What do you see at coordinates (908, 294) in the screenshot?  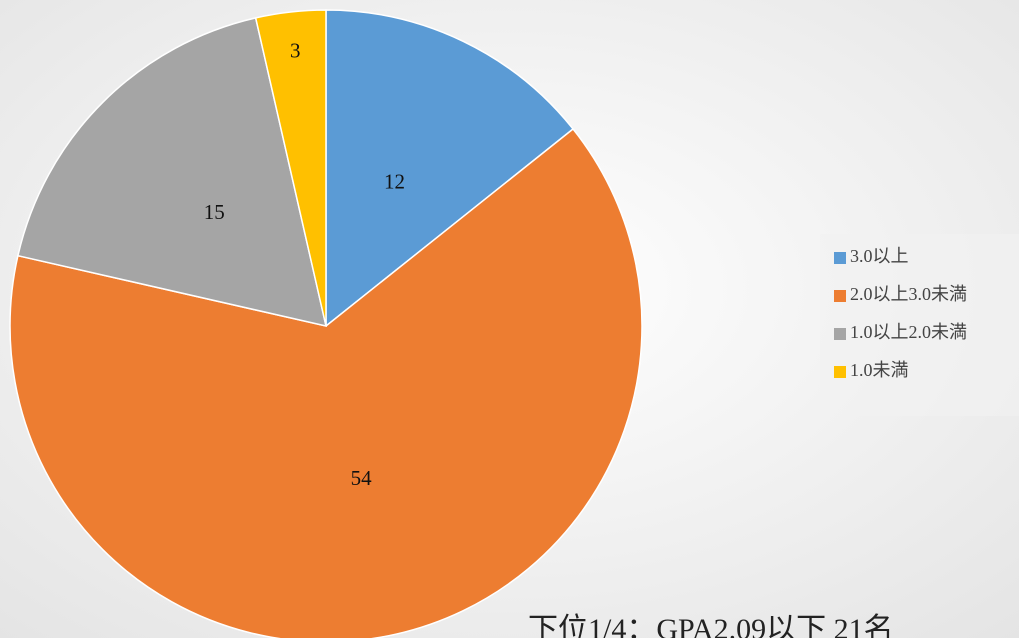 I see `legend-label: 2.0以上3.0未満` at bounding box center [908, 294].